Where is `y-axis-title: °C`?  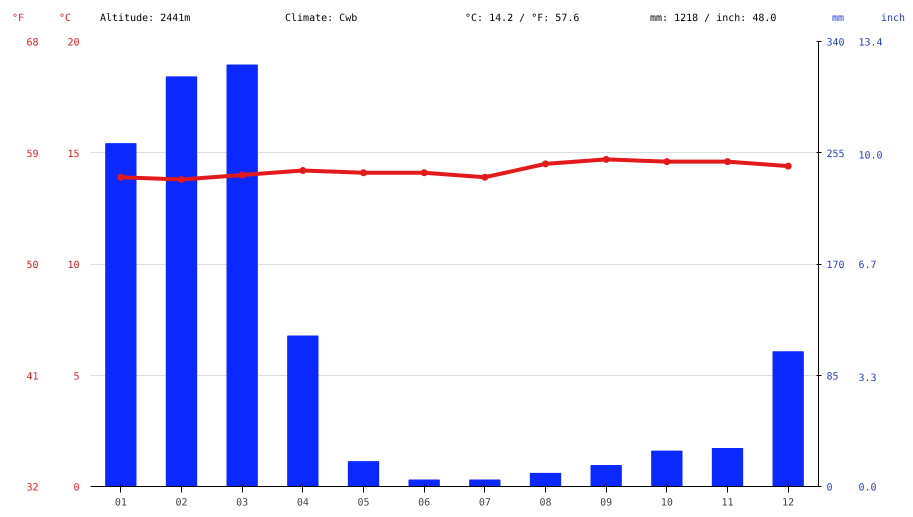
y-axis-title: °C is located at coordinates (65, 19).